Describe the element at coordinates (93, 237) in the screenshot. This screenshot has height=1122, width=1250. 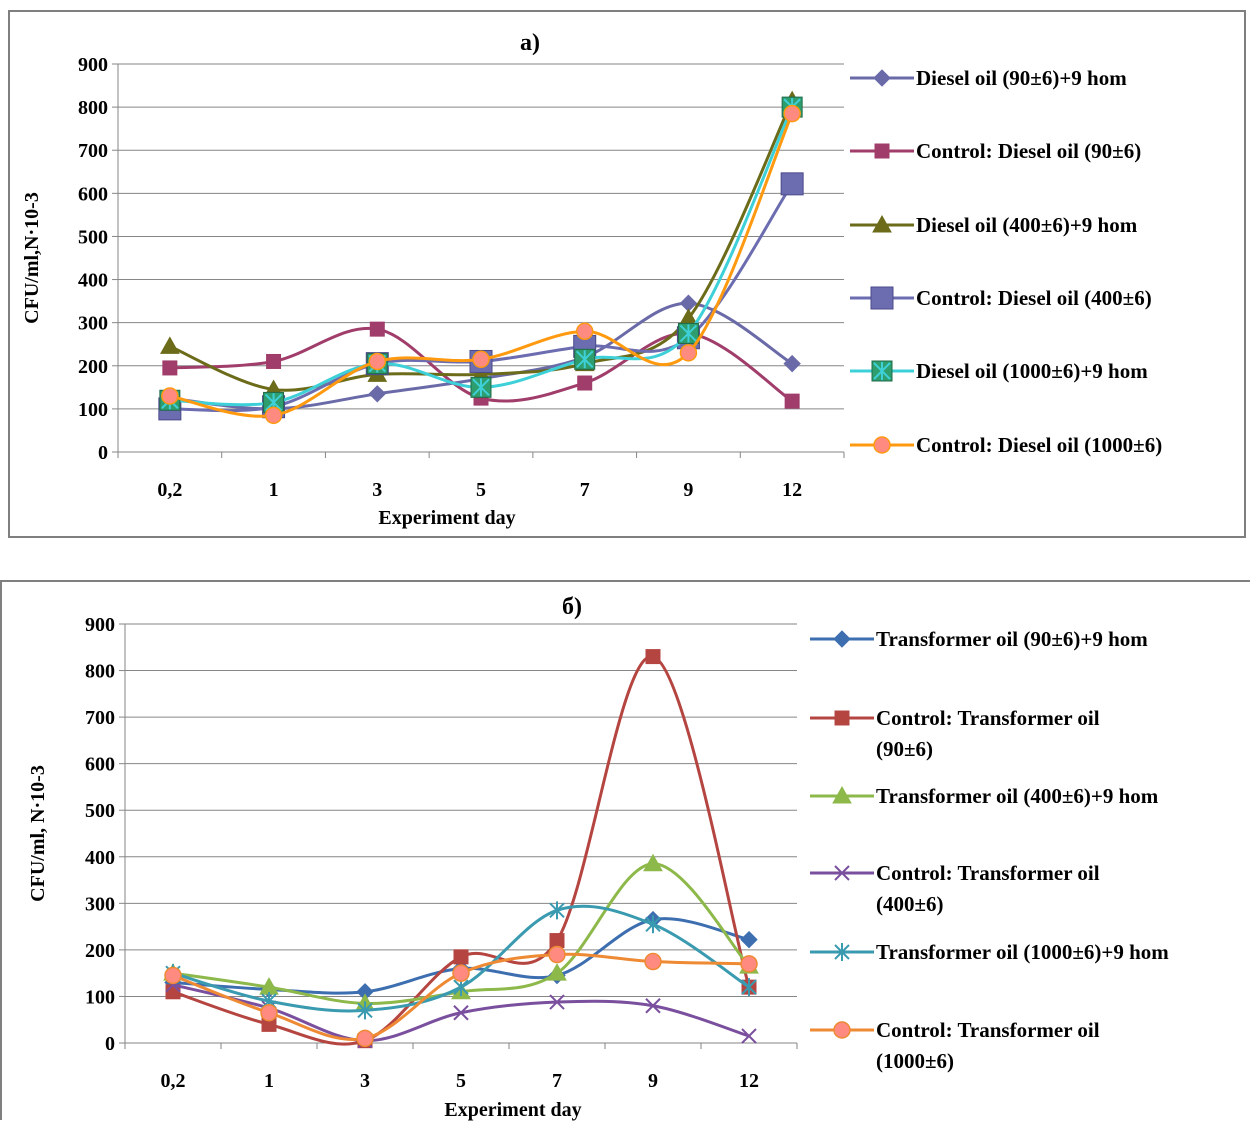
I see `y-tick-label: 500` at that location.